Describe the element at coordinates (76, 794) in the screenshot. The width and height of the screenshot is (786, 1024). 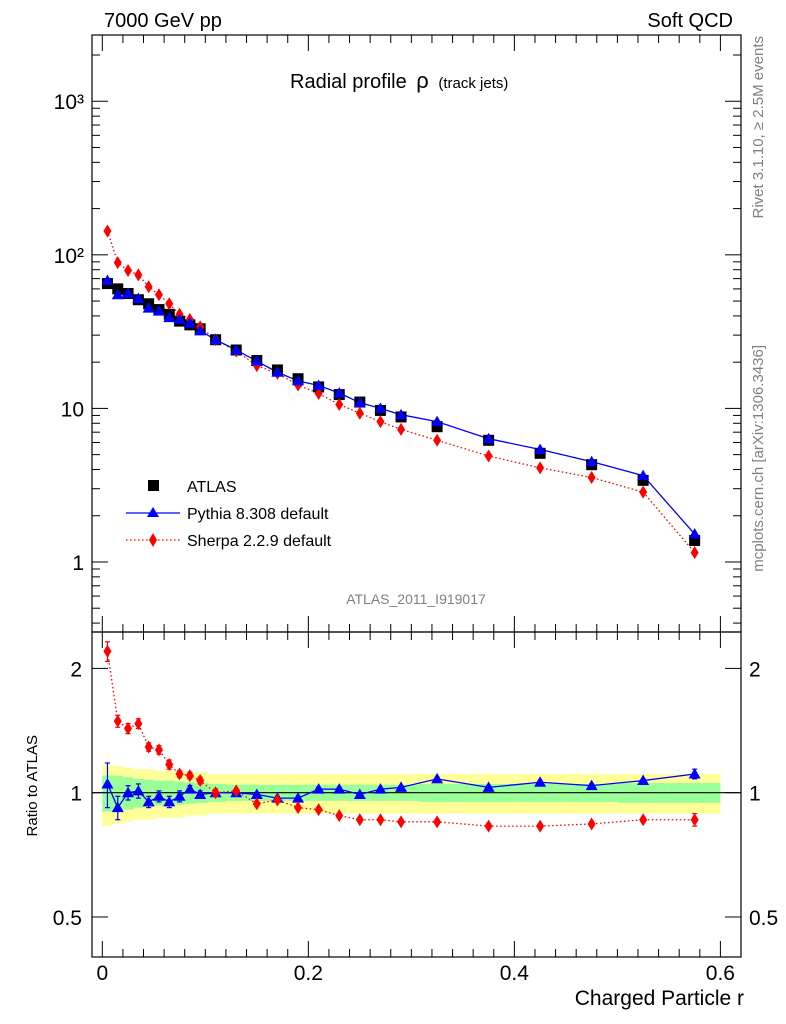
I see `ratio-y-tick-label: 1` at that location.